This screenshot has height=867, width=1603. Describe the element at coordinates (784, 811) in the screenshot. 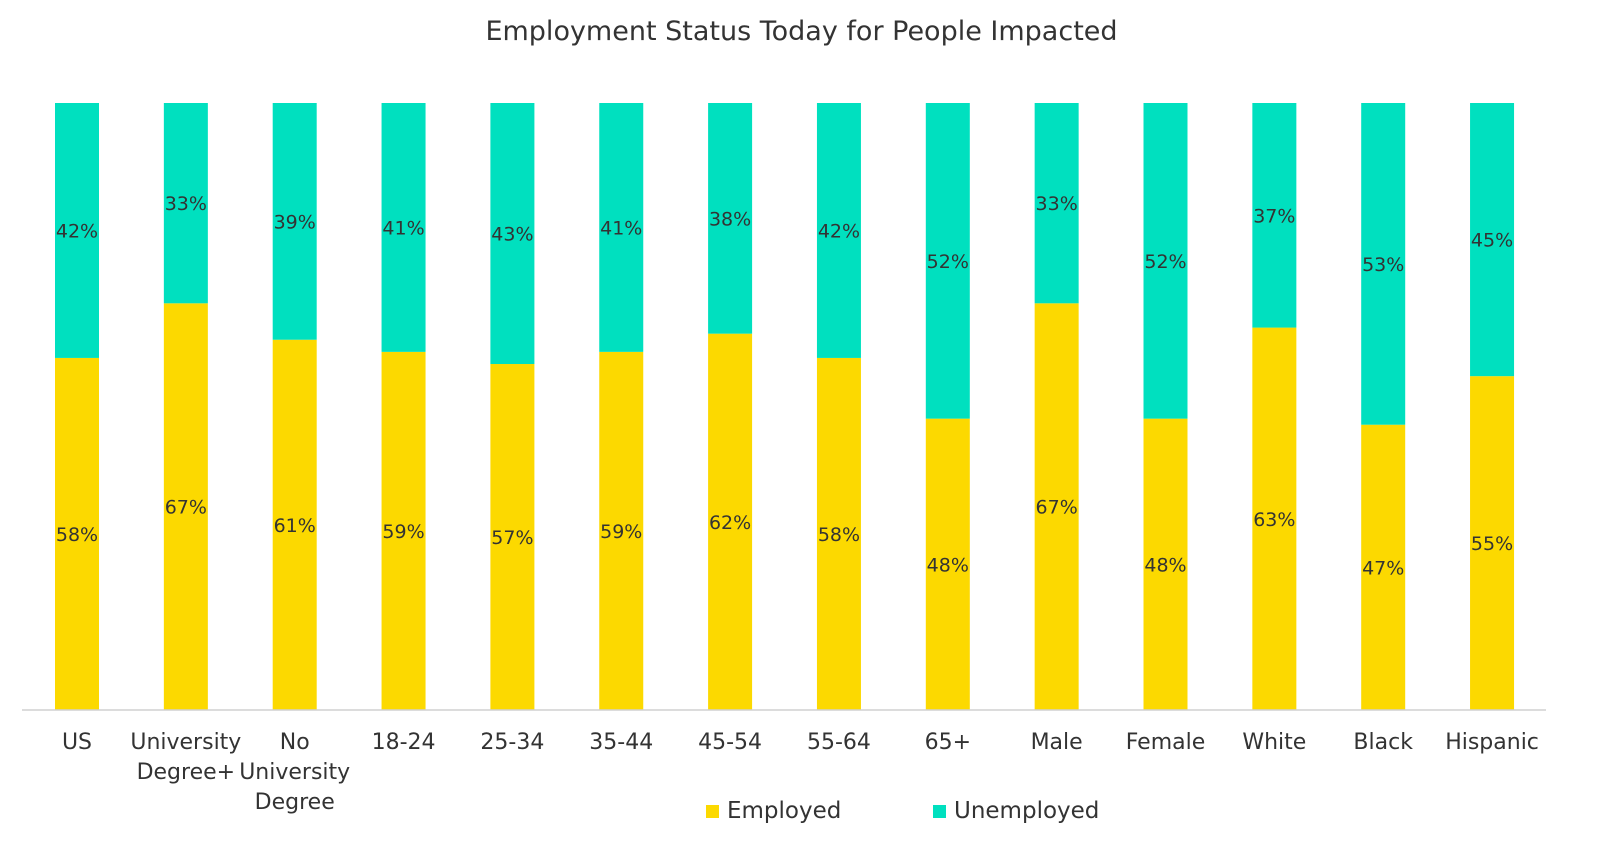

I see `legend-label-employed: Employed` at that location.